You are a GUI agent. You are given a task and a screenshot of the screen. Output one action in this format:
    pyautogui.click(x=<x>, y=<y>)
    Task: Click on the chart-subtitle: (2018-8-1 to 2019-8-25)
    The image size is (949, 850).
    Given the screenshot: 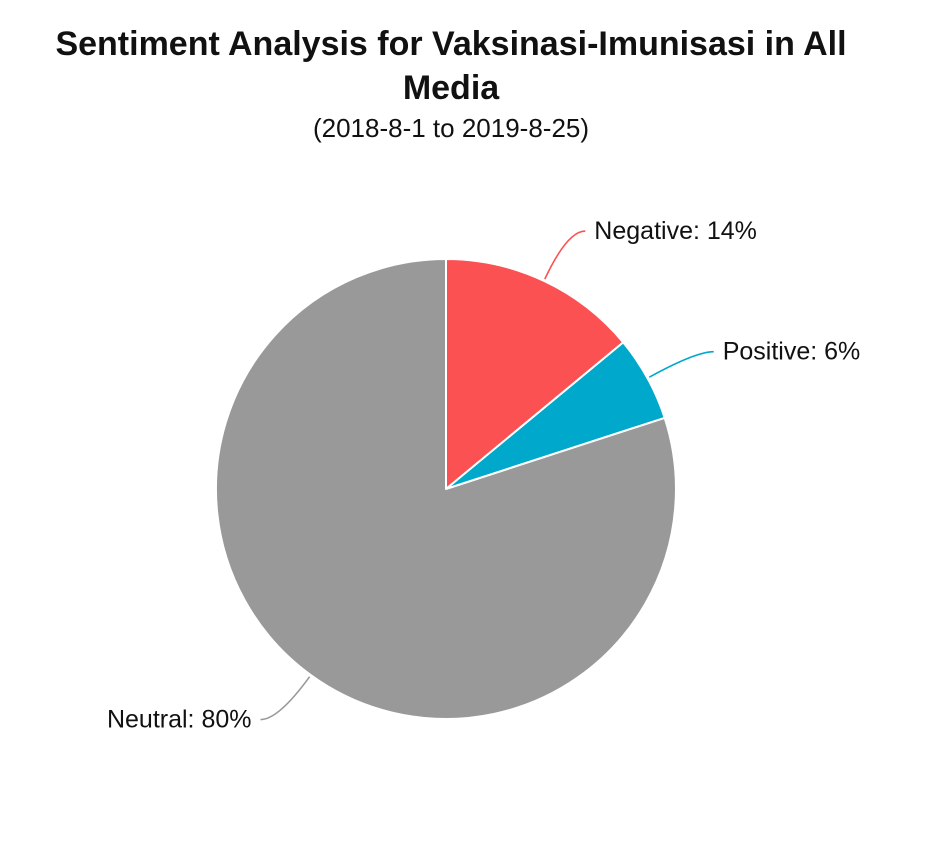 What is the action you would take?
    pyautogui.click(x=451, y=128)
    